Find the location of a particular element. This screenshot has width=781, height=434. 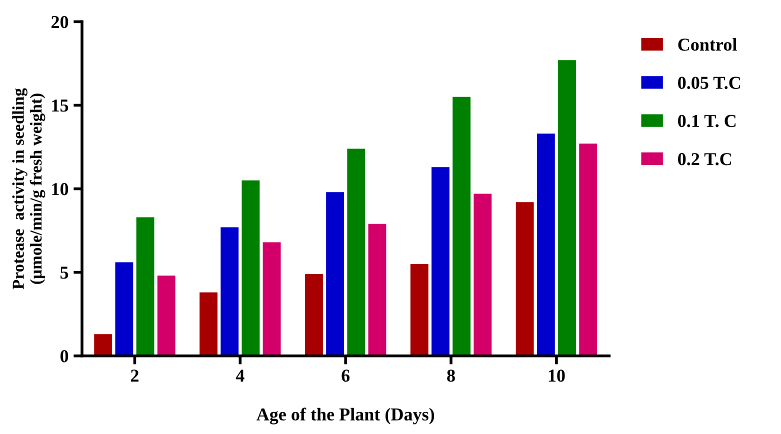

y-axis-title: Protease activity in seedling (µmole/min/g fresh weight) is located at coordinates (29, 189).